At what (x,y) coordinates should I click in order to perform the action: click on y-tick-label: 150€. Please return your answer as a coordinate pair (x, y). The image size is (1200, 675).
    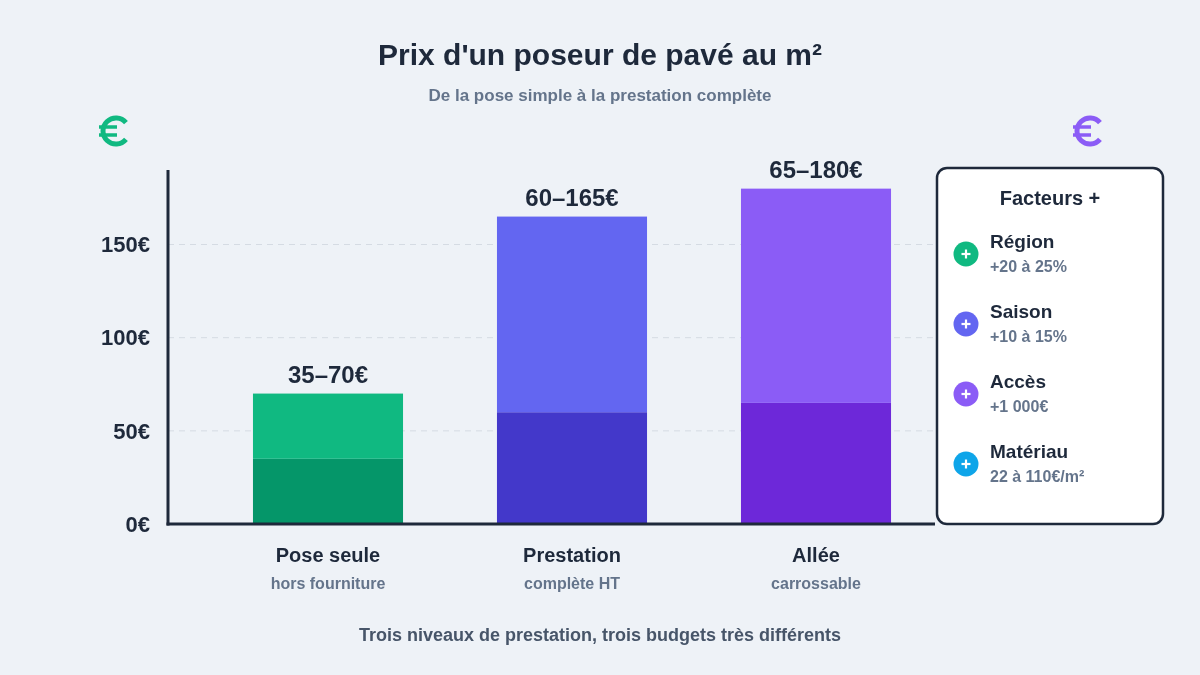
    Looking at the image, I should click on (125, 245).